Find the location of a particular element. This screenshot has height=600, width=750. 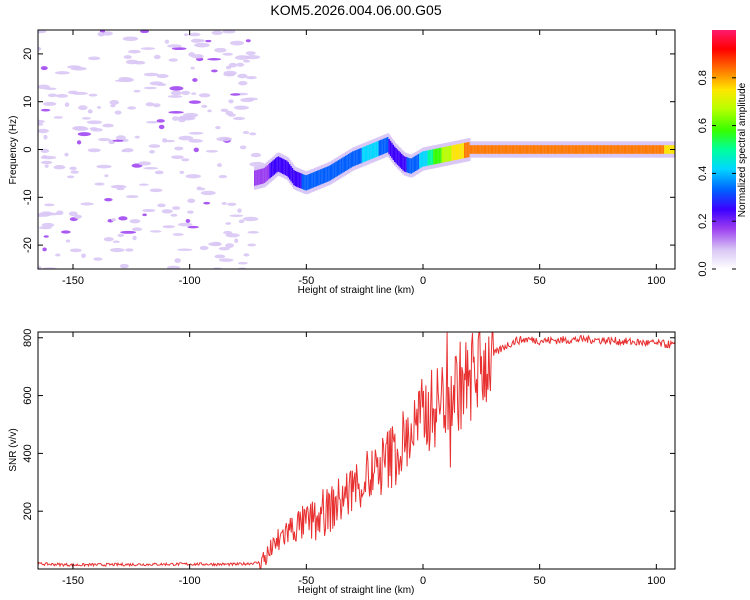

spectrogram-noise-layer is located at coordinates (151, 149).